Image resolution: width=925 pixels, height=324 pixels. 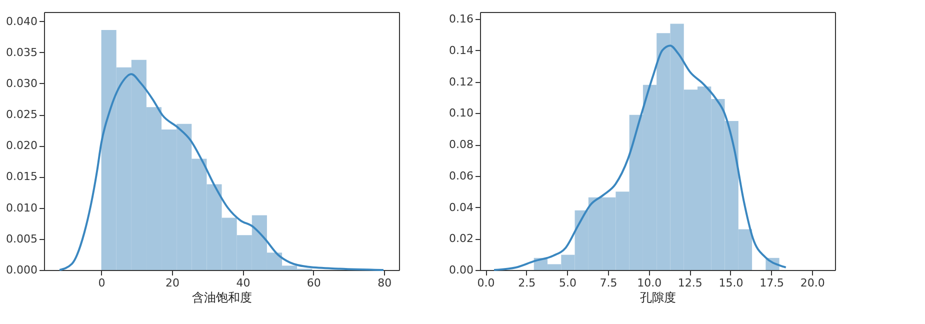 What do you see at coordinates (812, 283) in the screenshot?
I see `x-tick-label: 20.0` at bounding box center [812, 283].